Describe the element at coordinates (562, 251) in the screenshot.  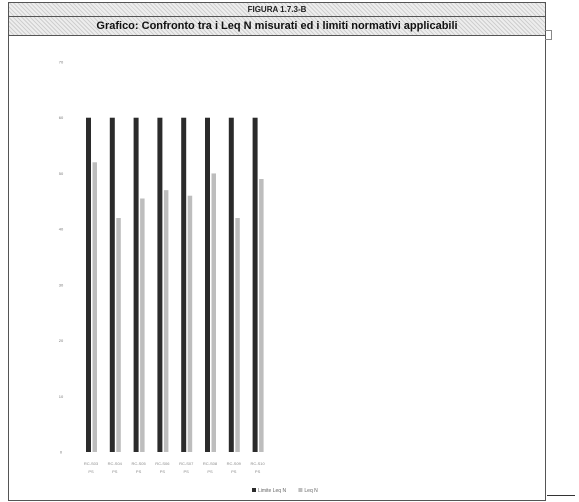
I see `page-edge-marks` at that location.